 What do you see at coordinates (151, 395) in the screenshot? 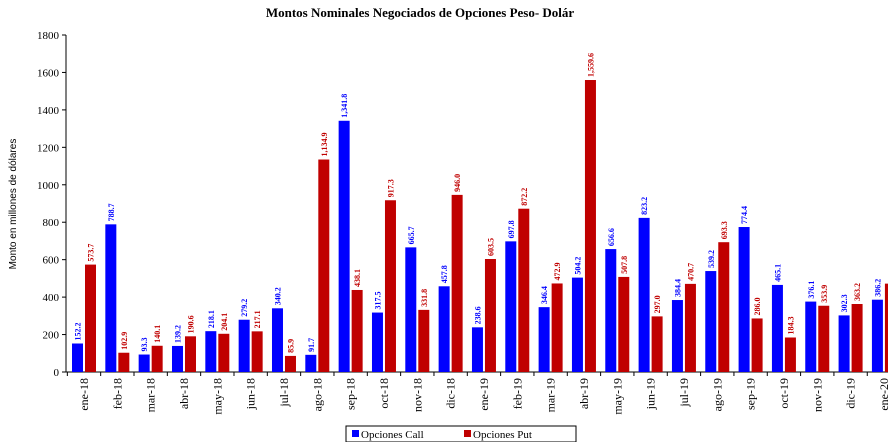
I see `x-tick-label: mar-18` at bounding box center [151, 395].